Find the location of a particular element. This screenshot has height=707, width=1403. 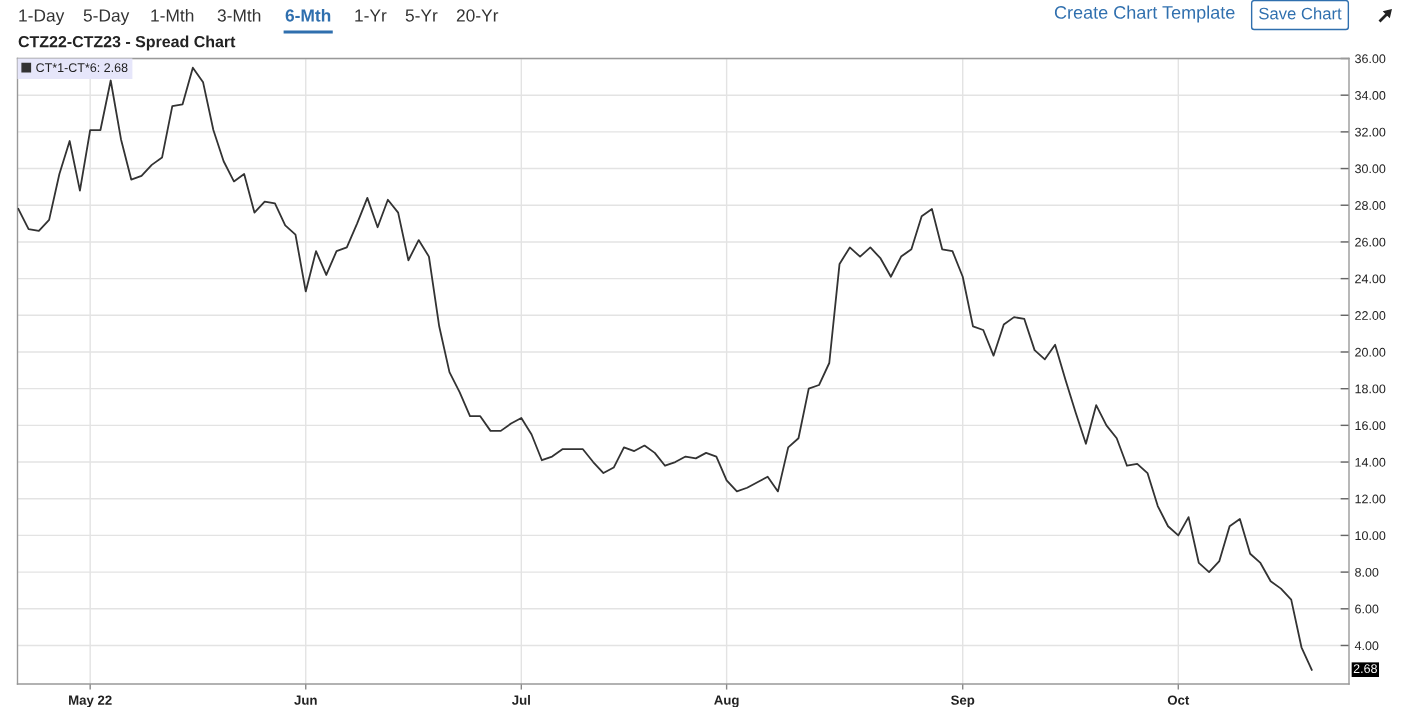

y-tick-label: 36.00 is located at coordinates (1370, 59).